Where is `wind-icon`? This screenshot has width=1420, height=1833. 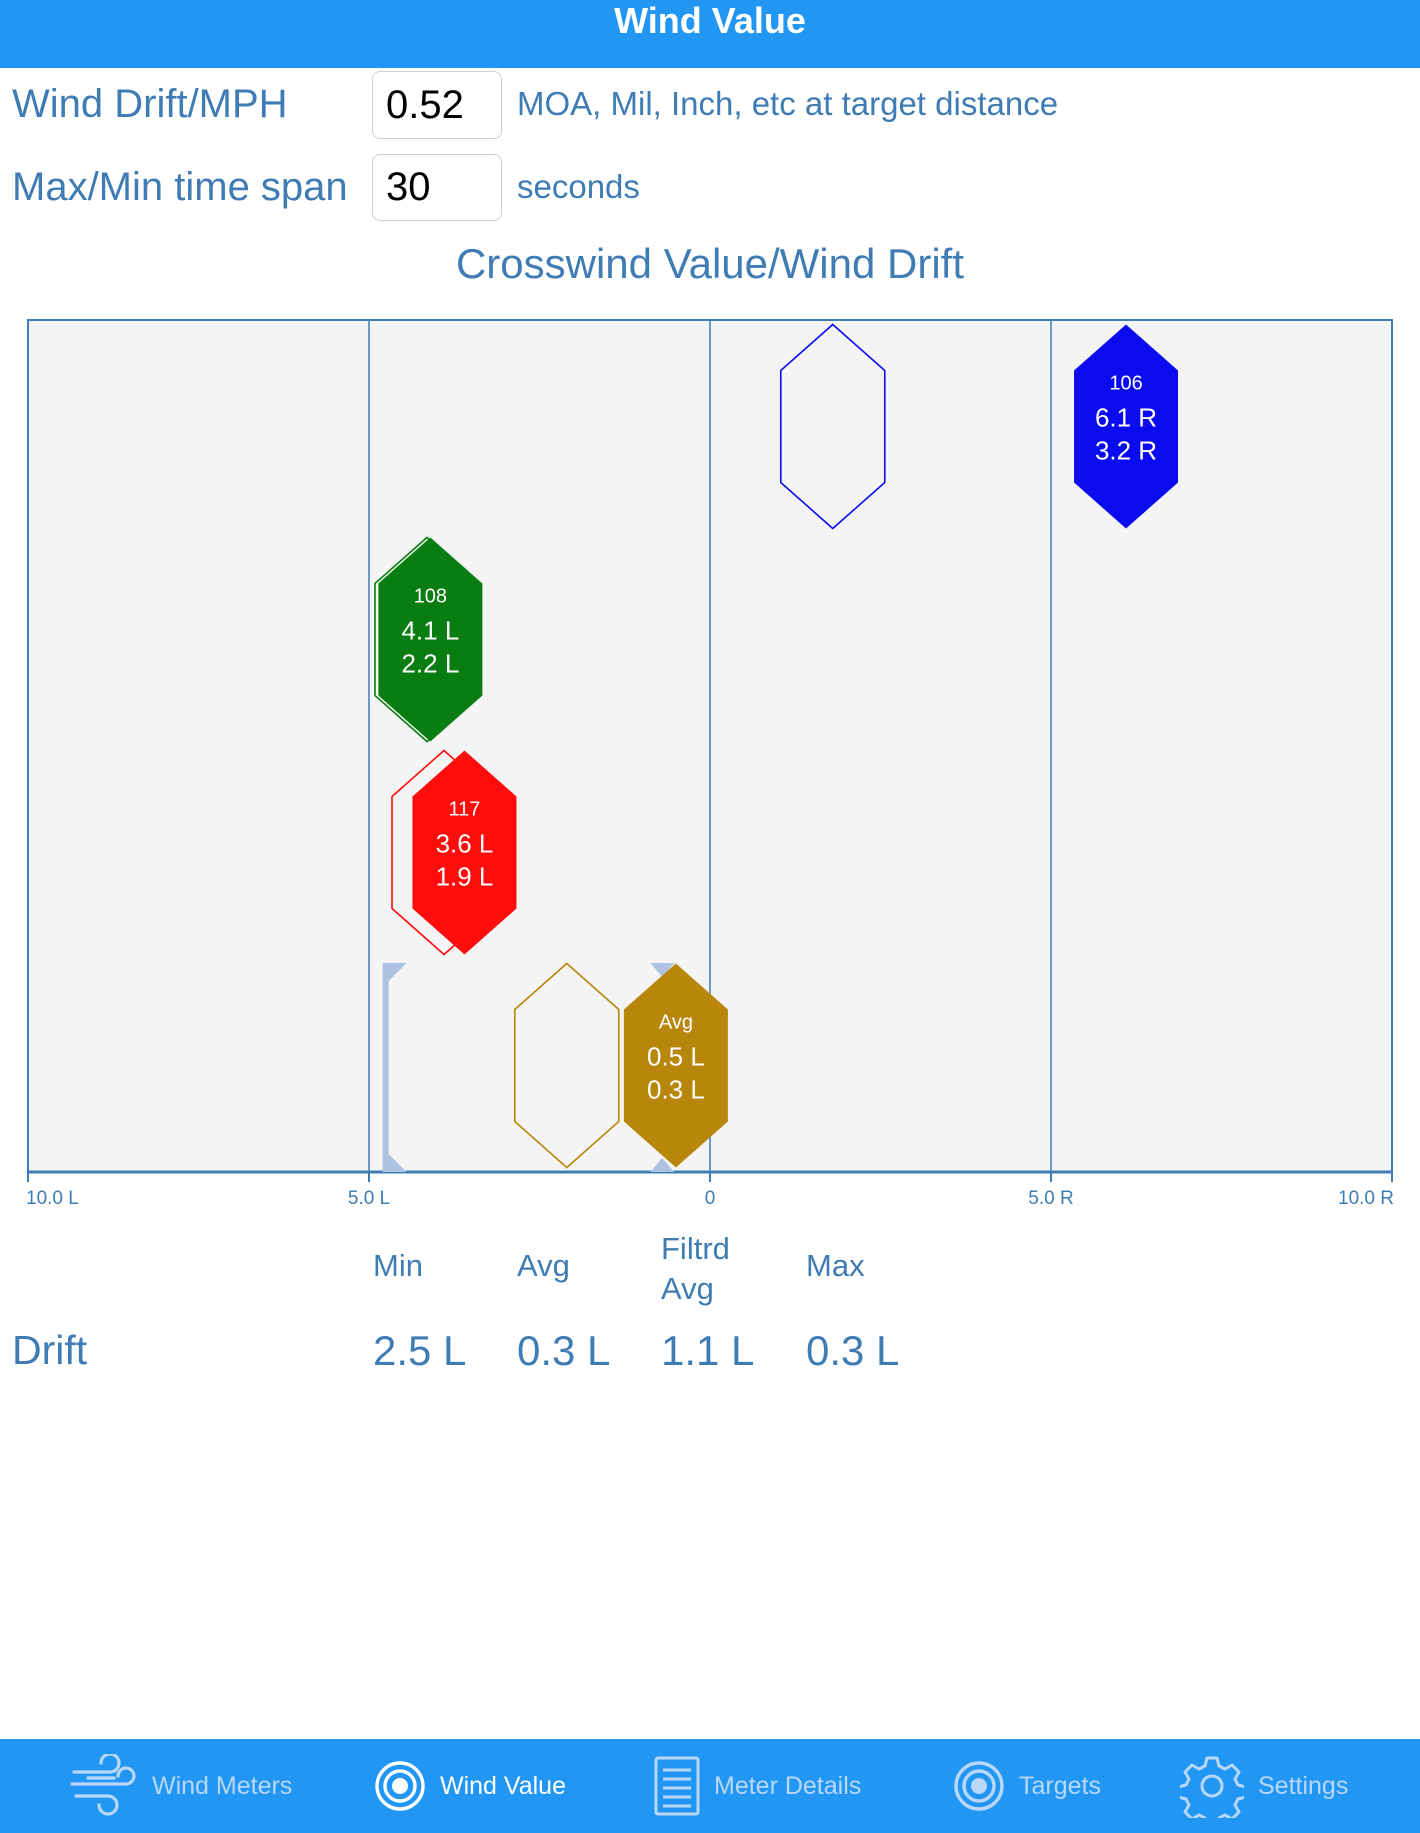 wind-icon is located at coordinates (103, 1785).